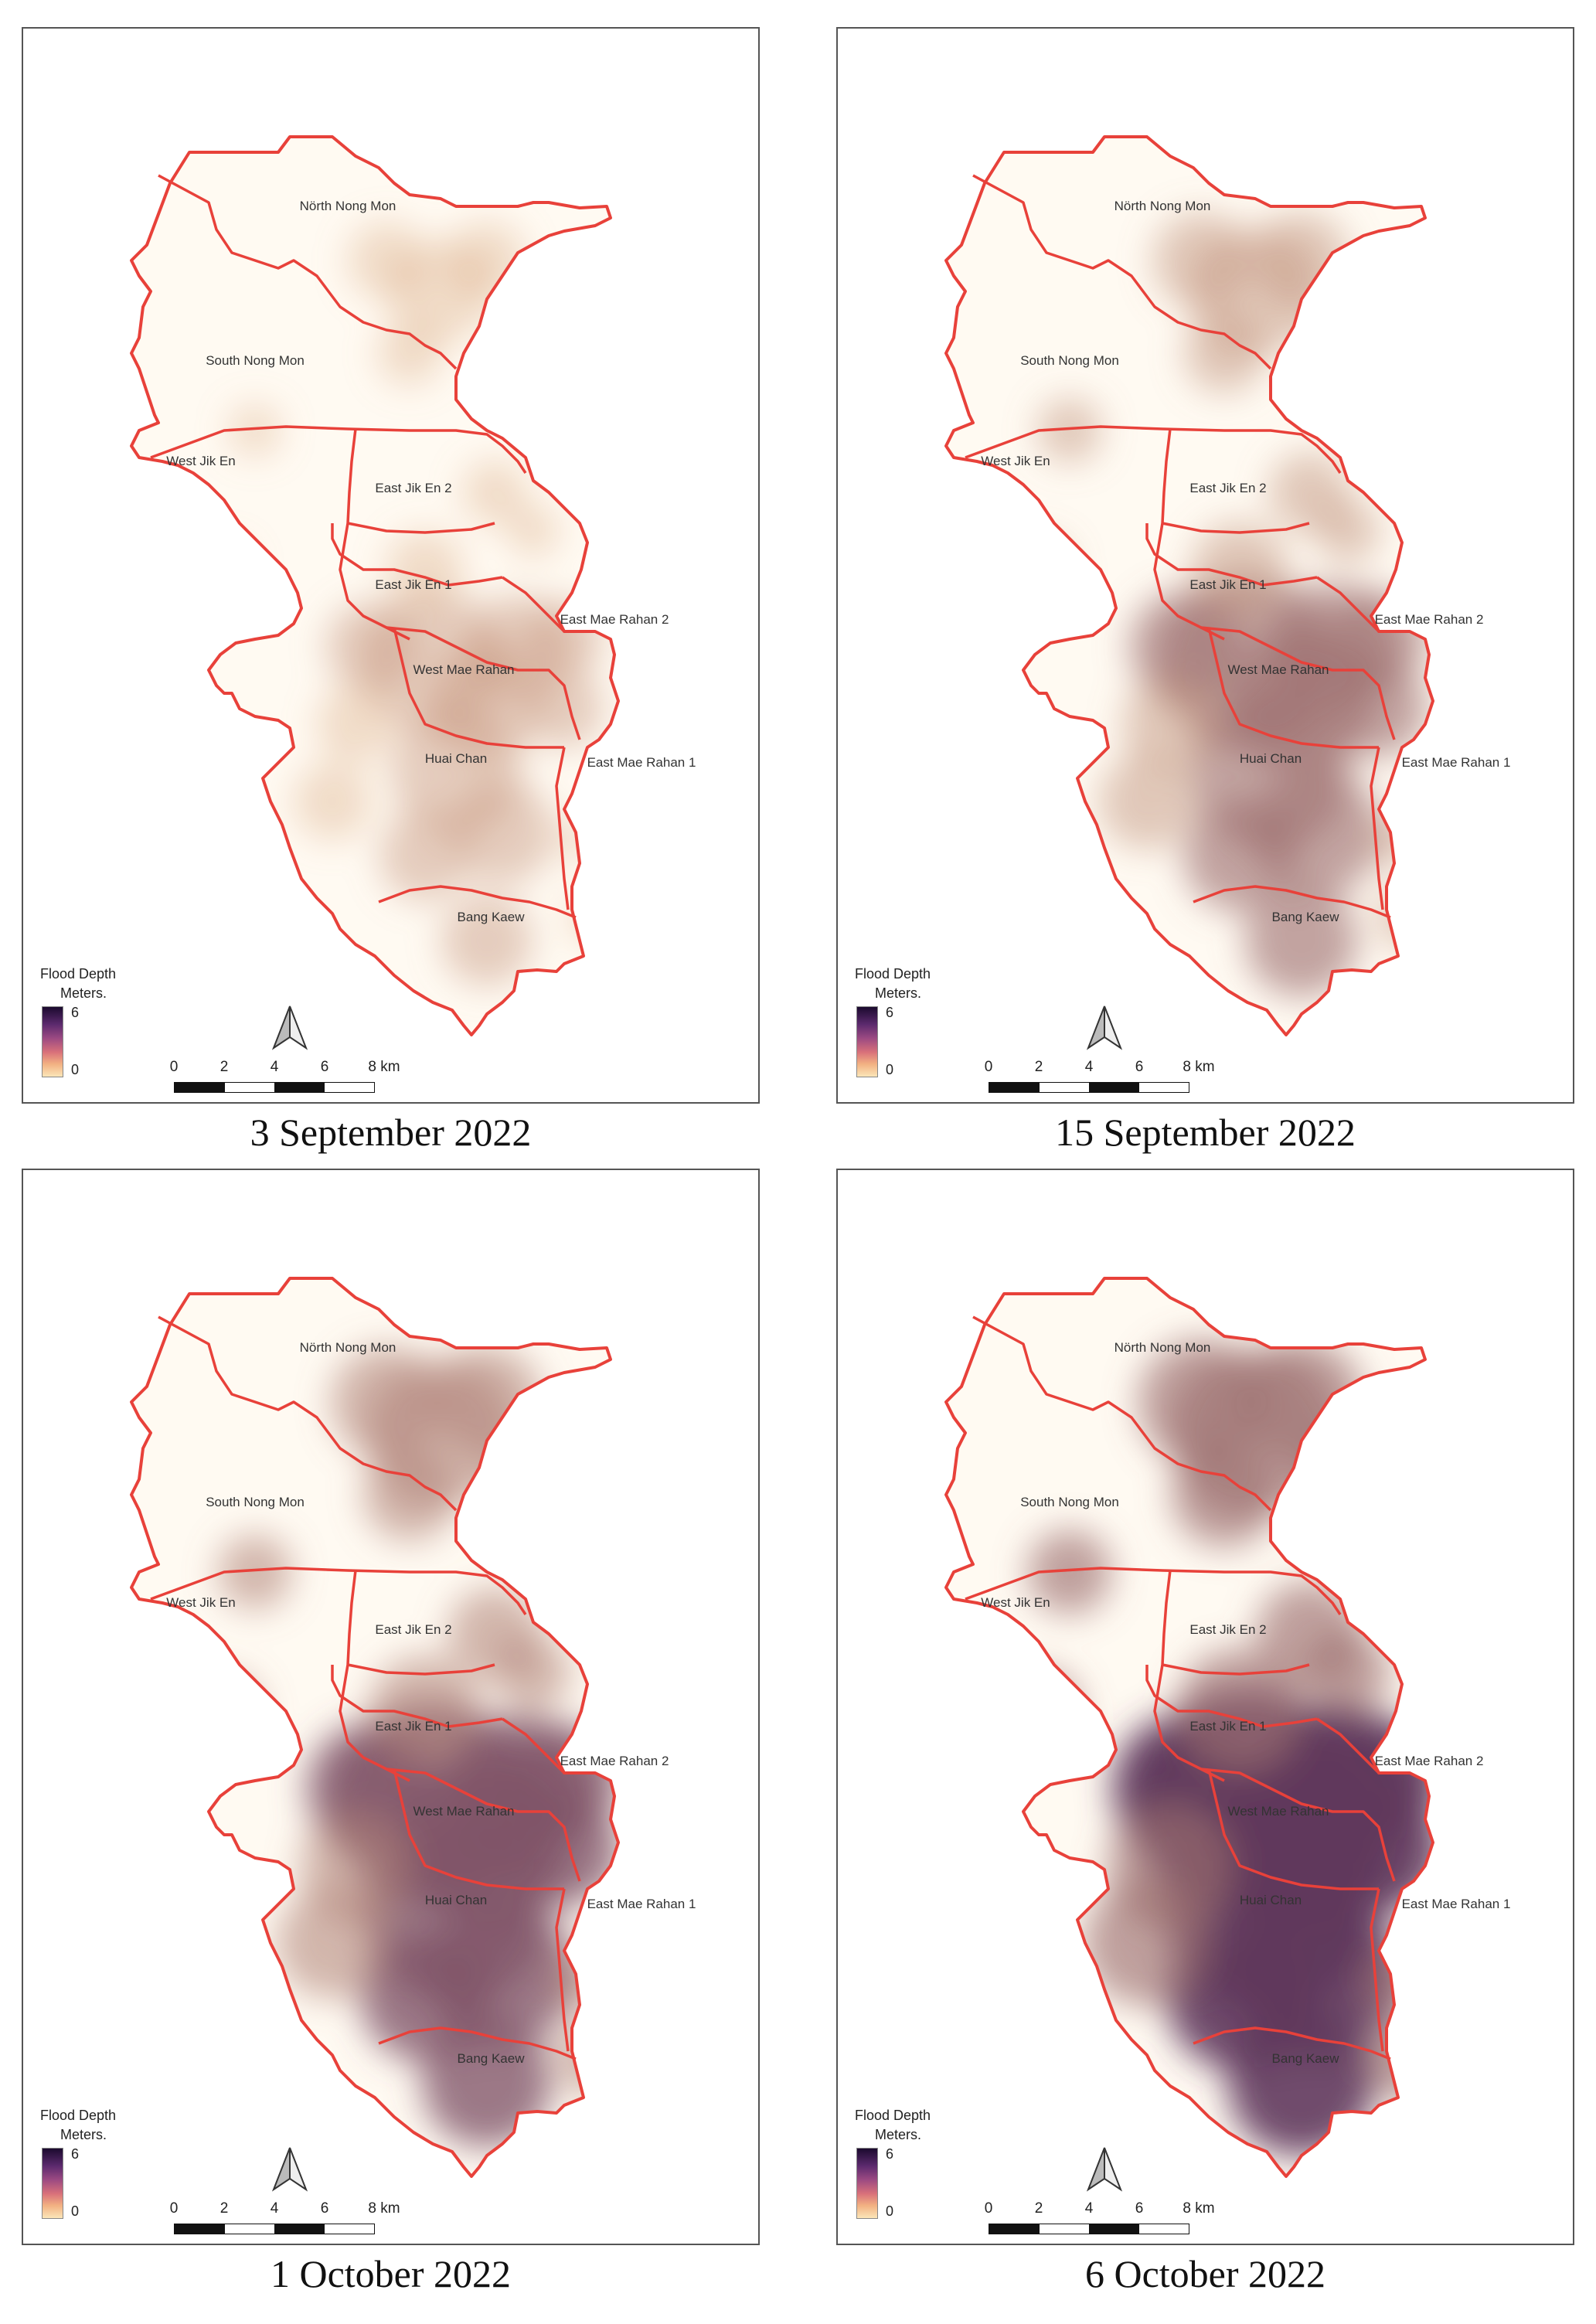  Describe the element at coordinates (1089, 2208) in the screenshot. I see `scale-tick-label: 4` at that location.